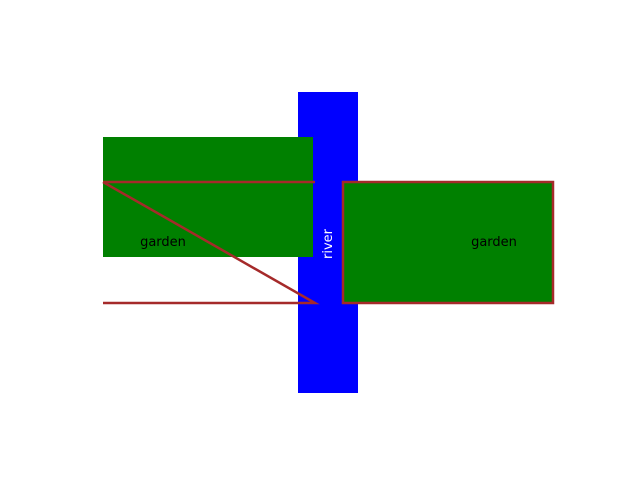 Image resolution: width=640 pixels, height=480 pixels. Describe the element at coordinates (208, 197) in the screenshot. I see `garden-left-shape` at that location.